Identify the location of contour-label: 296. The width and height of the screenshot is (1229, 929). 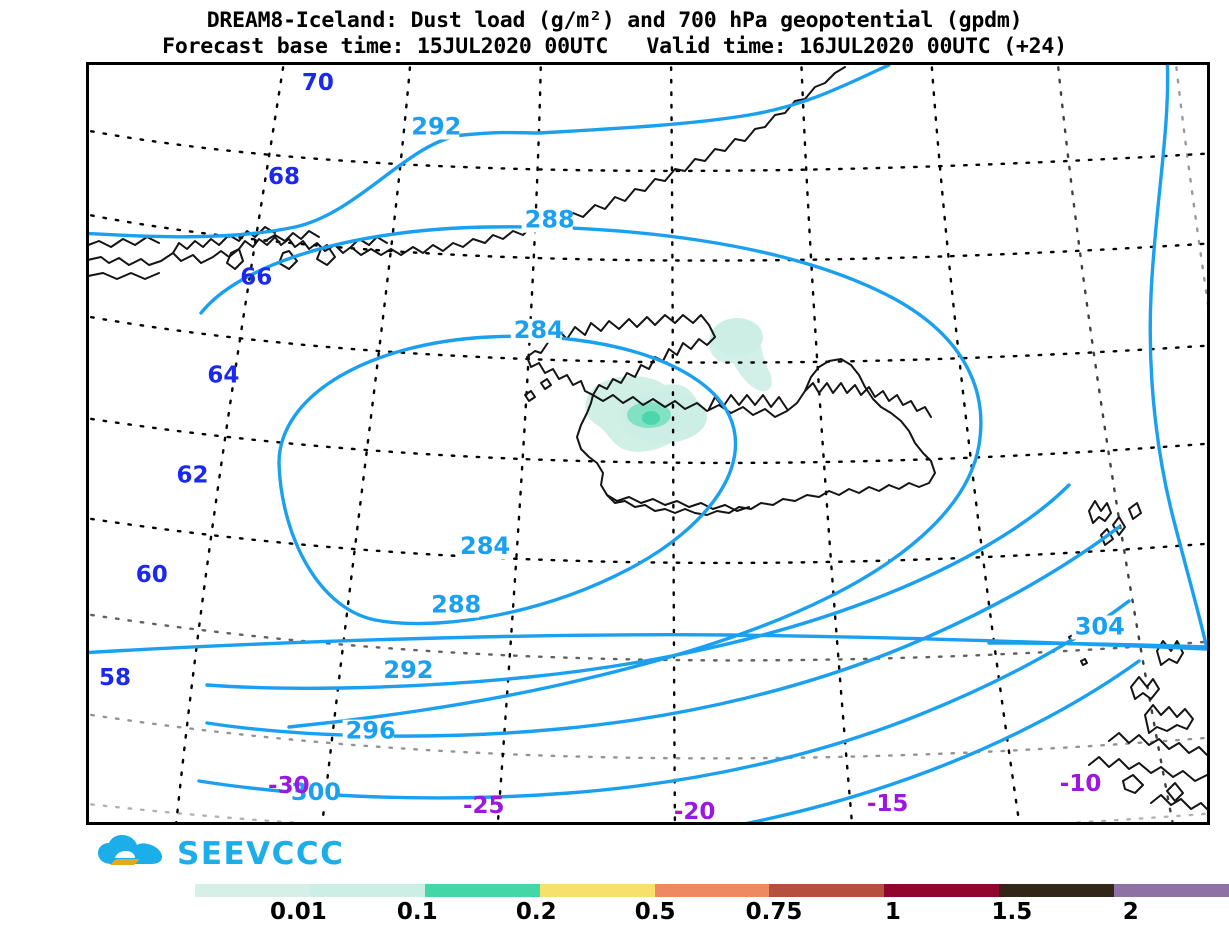
(371, 731).